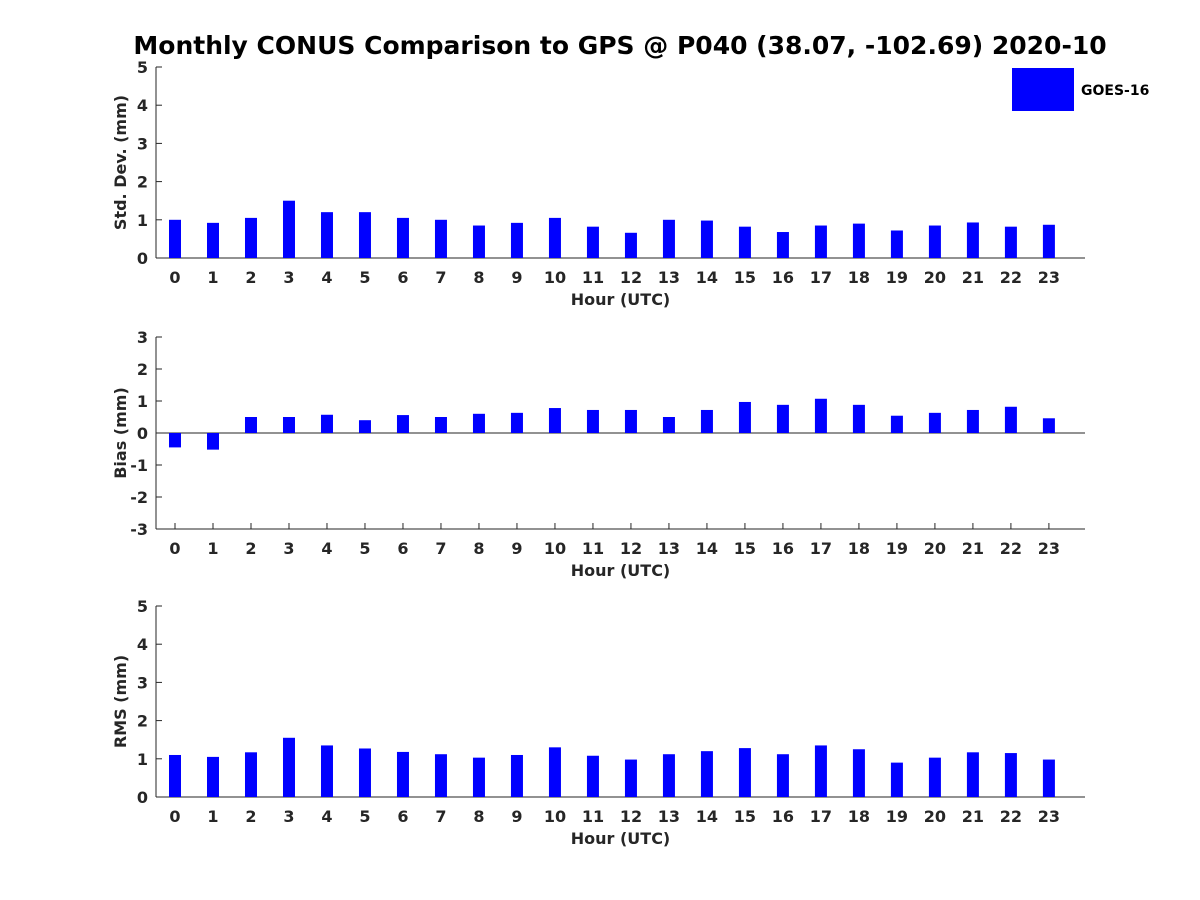 The image size is (1200, 900). I want to click on legend-label: GOES-16, so click(1115, 91).